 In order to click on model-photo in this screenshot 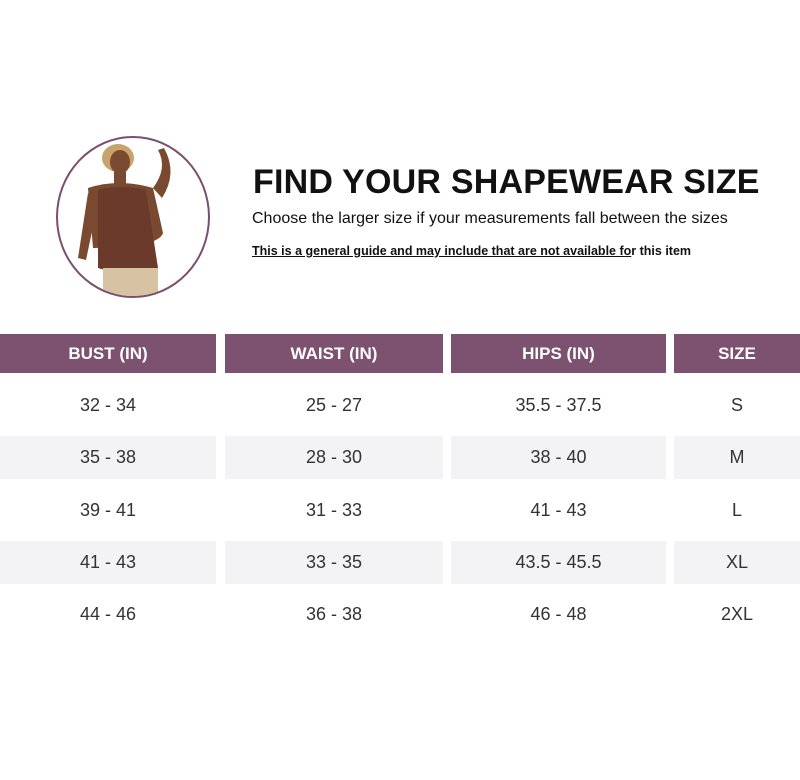, I will do `click(133, 217)`.